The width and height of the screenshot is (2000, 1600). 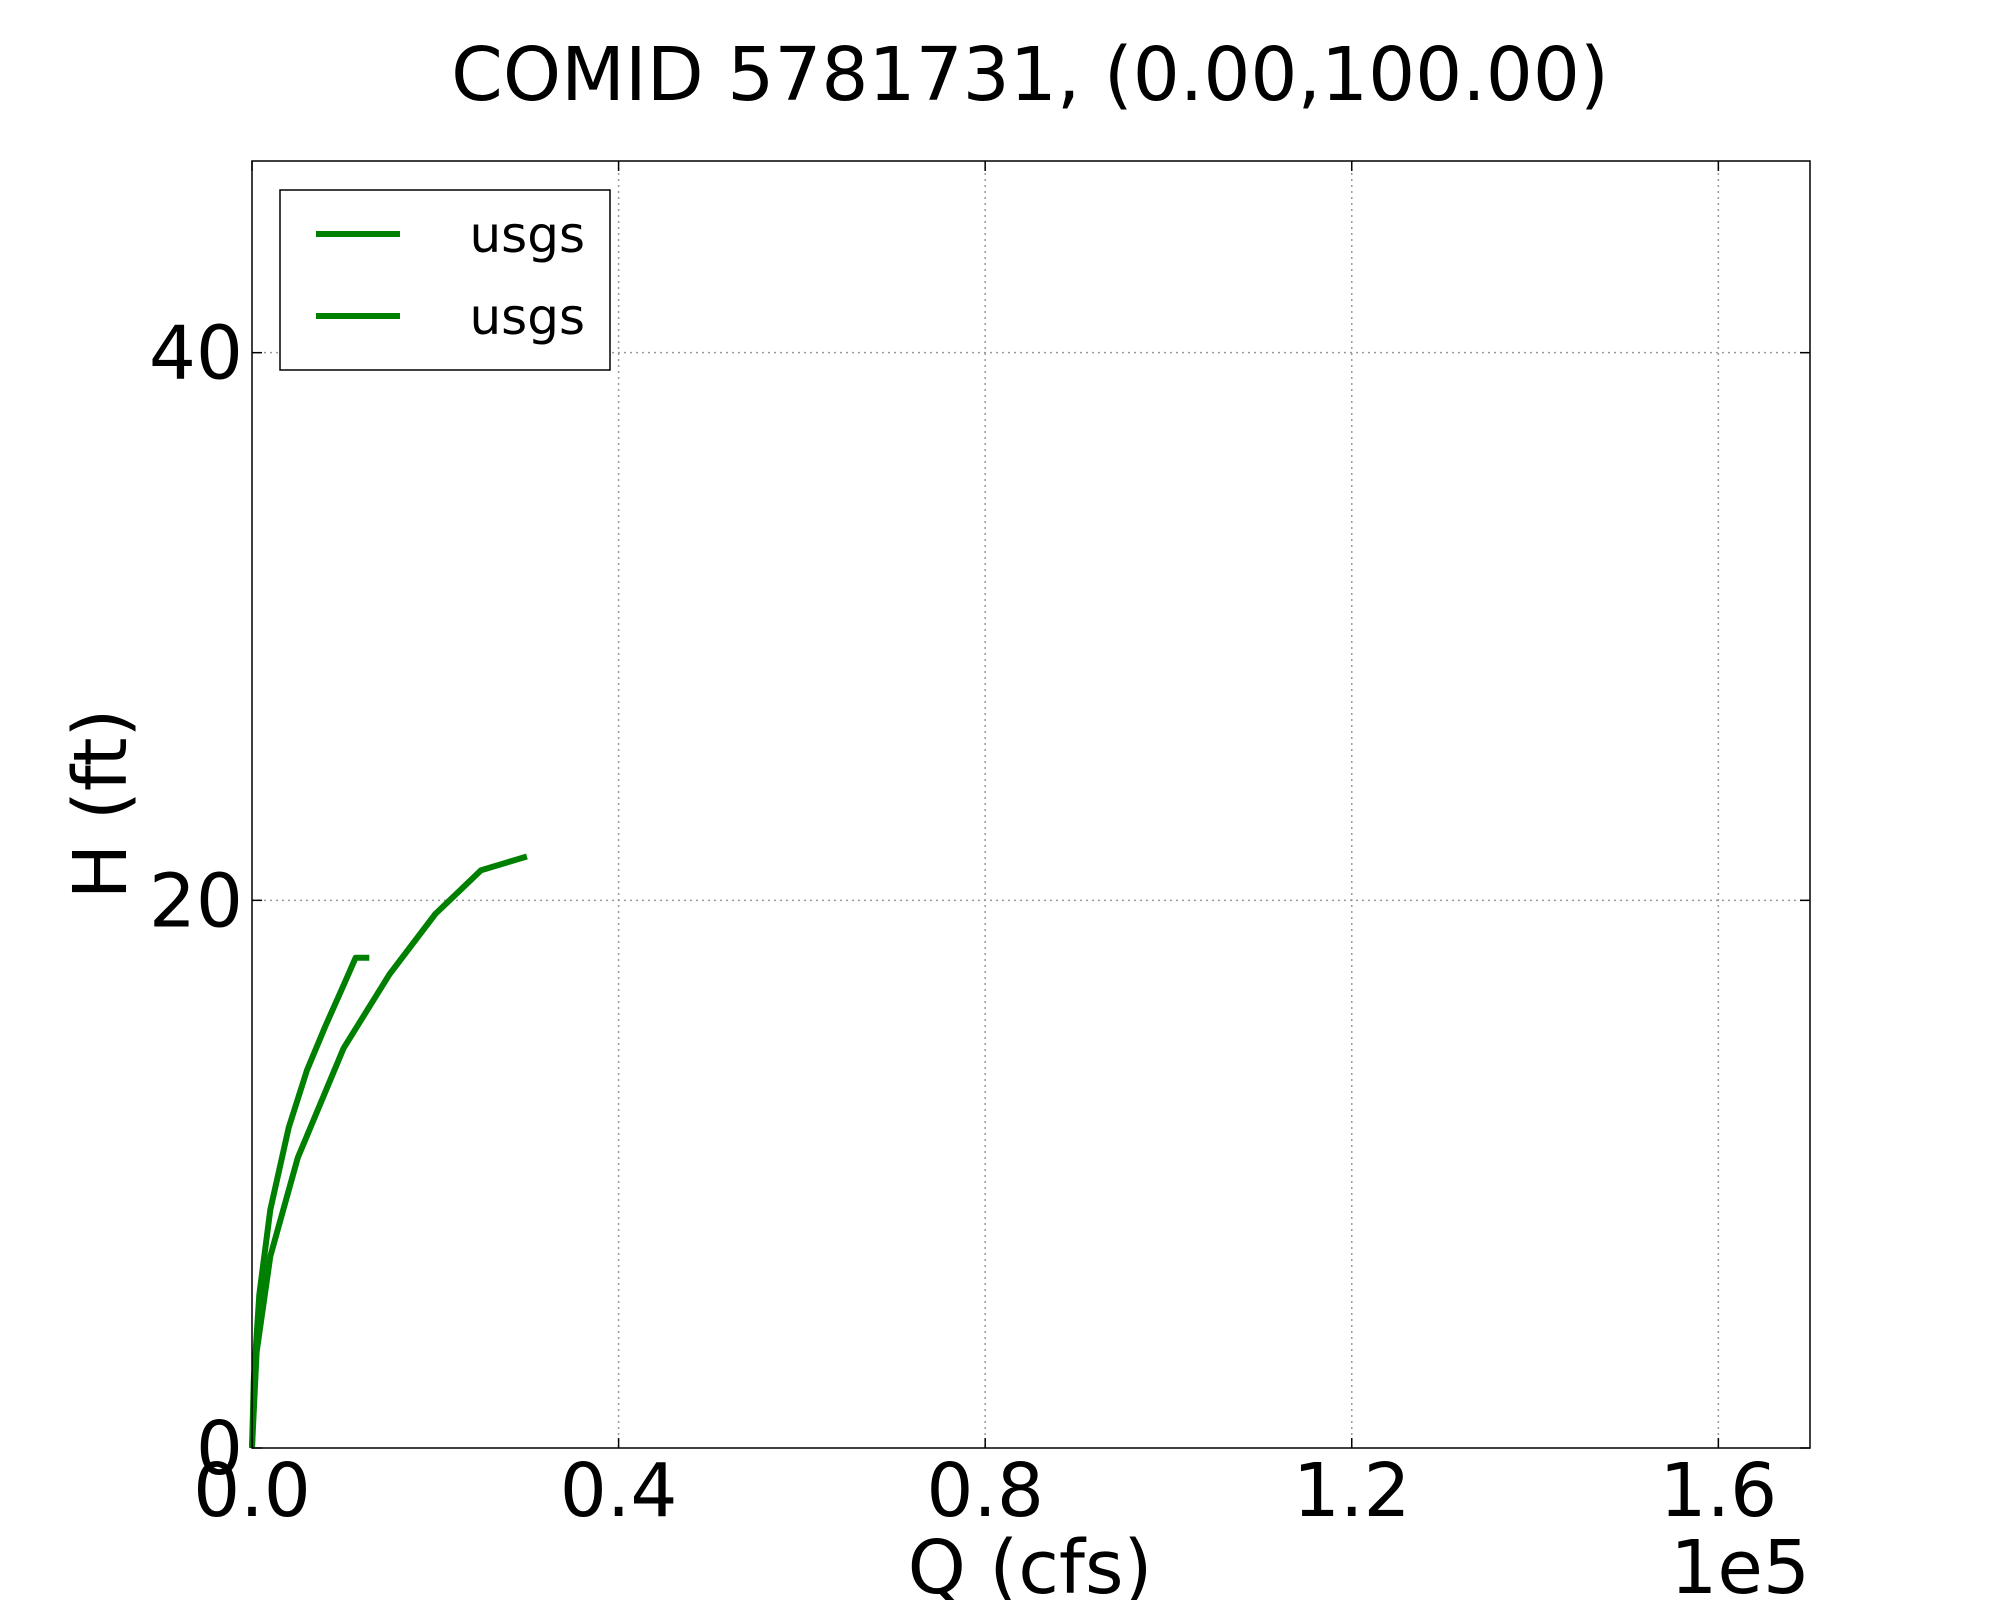 What do you see at coordinates (1740, 1562) in the screenshot?
I see `x-axis-offset-label: 1e5` at bounding box center [1740, 1562].